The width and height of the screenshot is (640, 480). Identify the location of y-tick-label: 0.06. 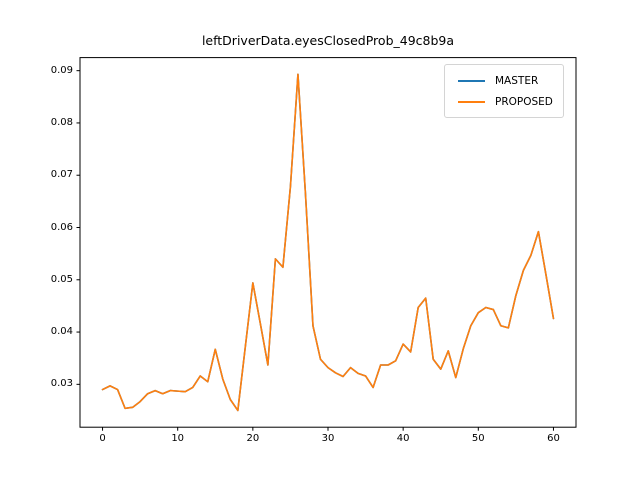
(61, 227).